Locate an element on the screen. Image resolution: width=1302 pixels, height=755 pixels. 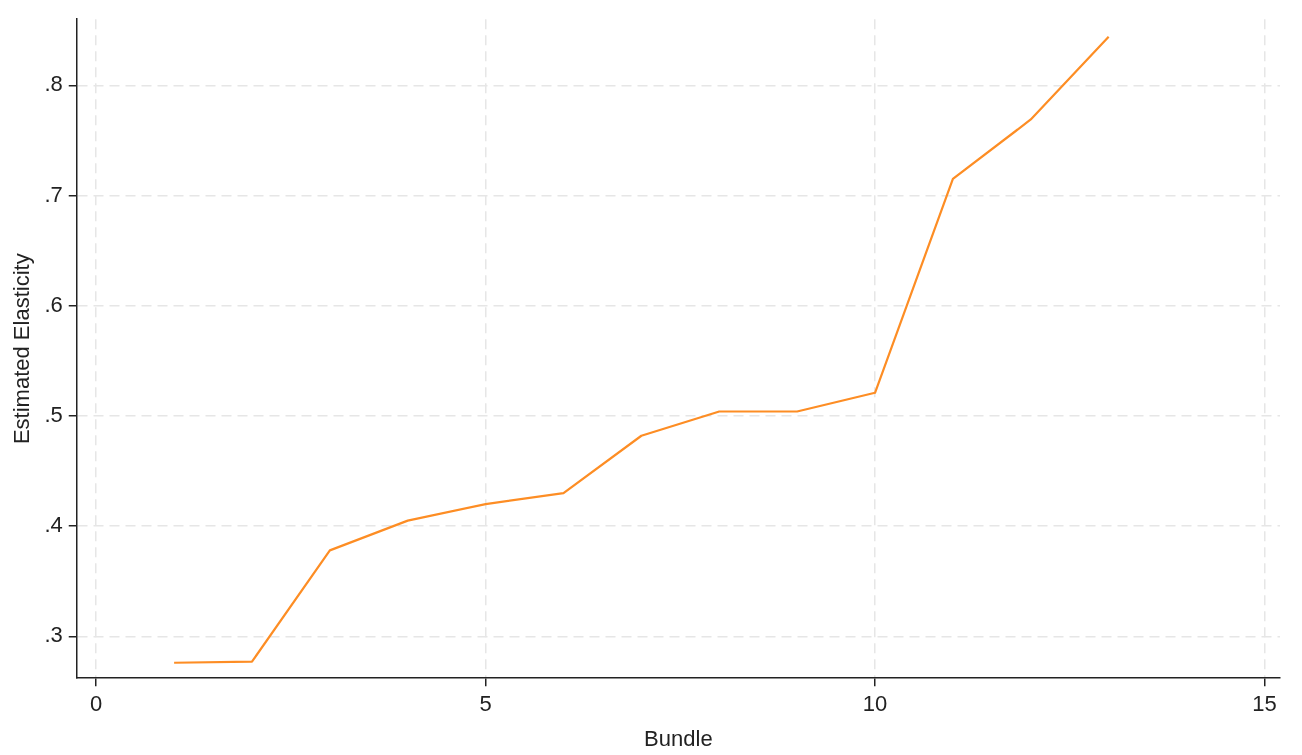
y-tick-label: .3 is located at coordinates (53, 635).